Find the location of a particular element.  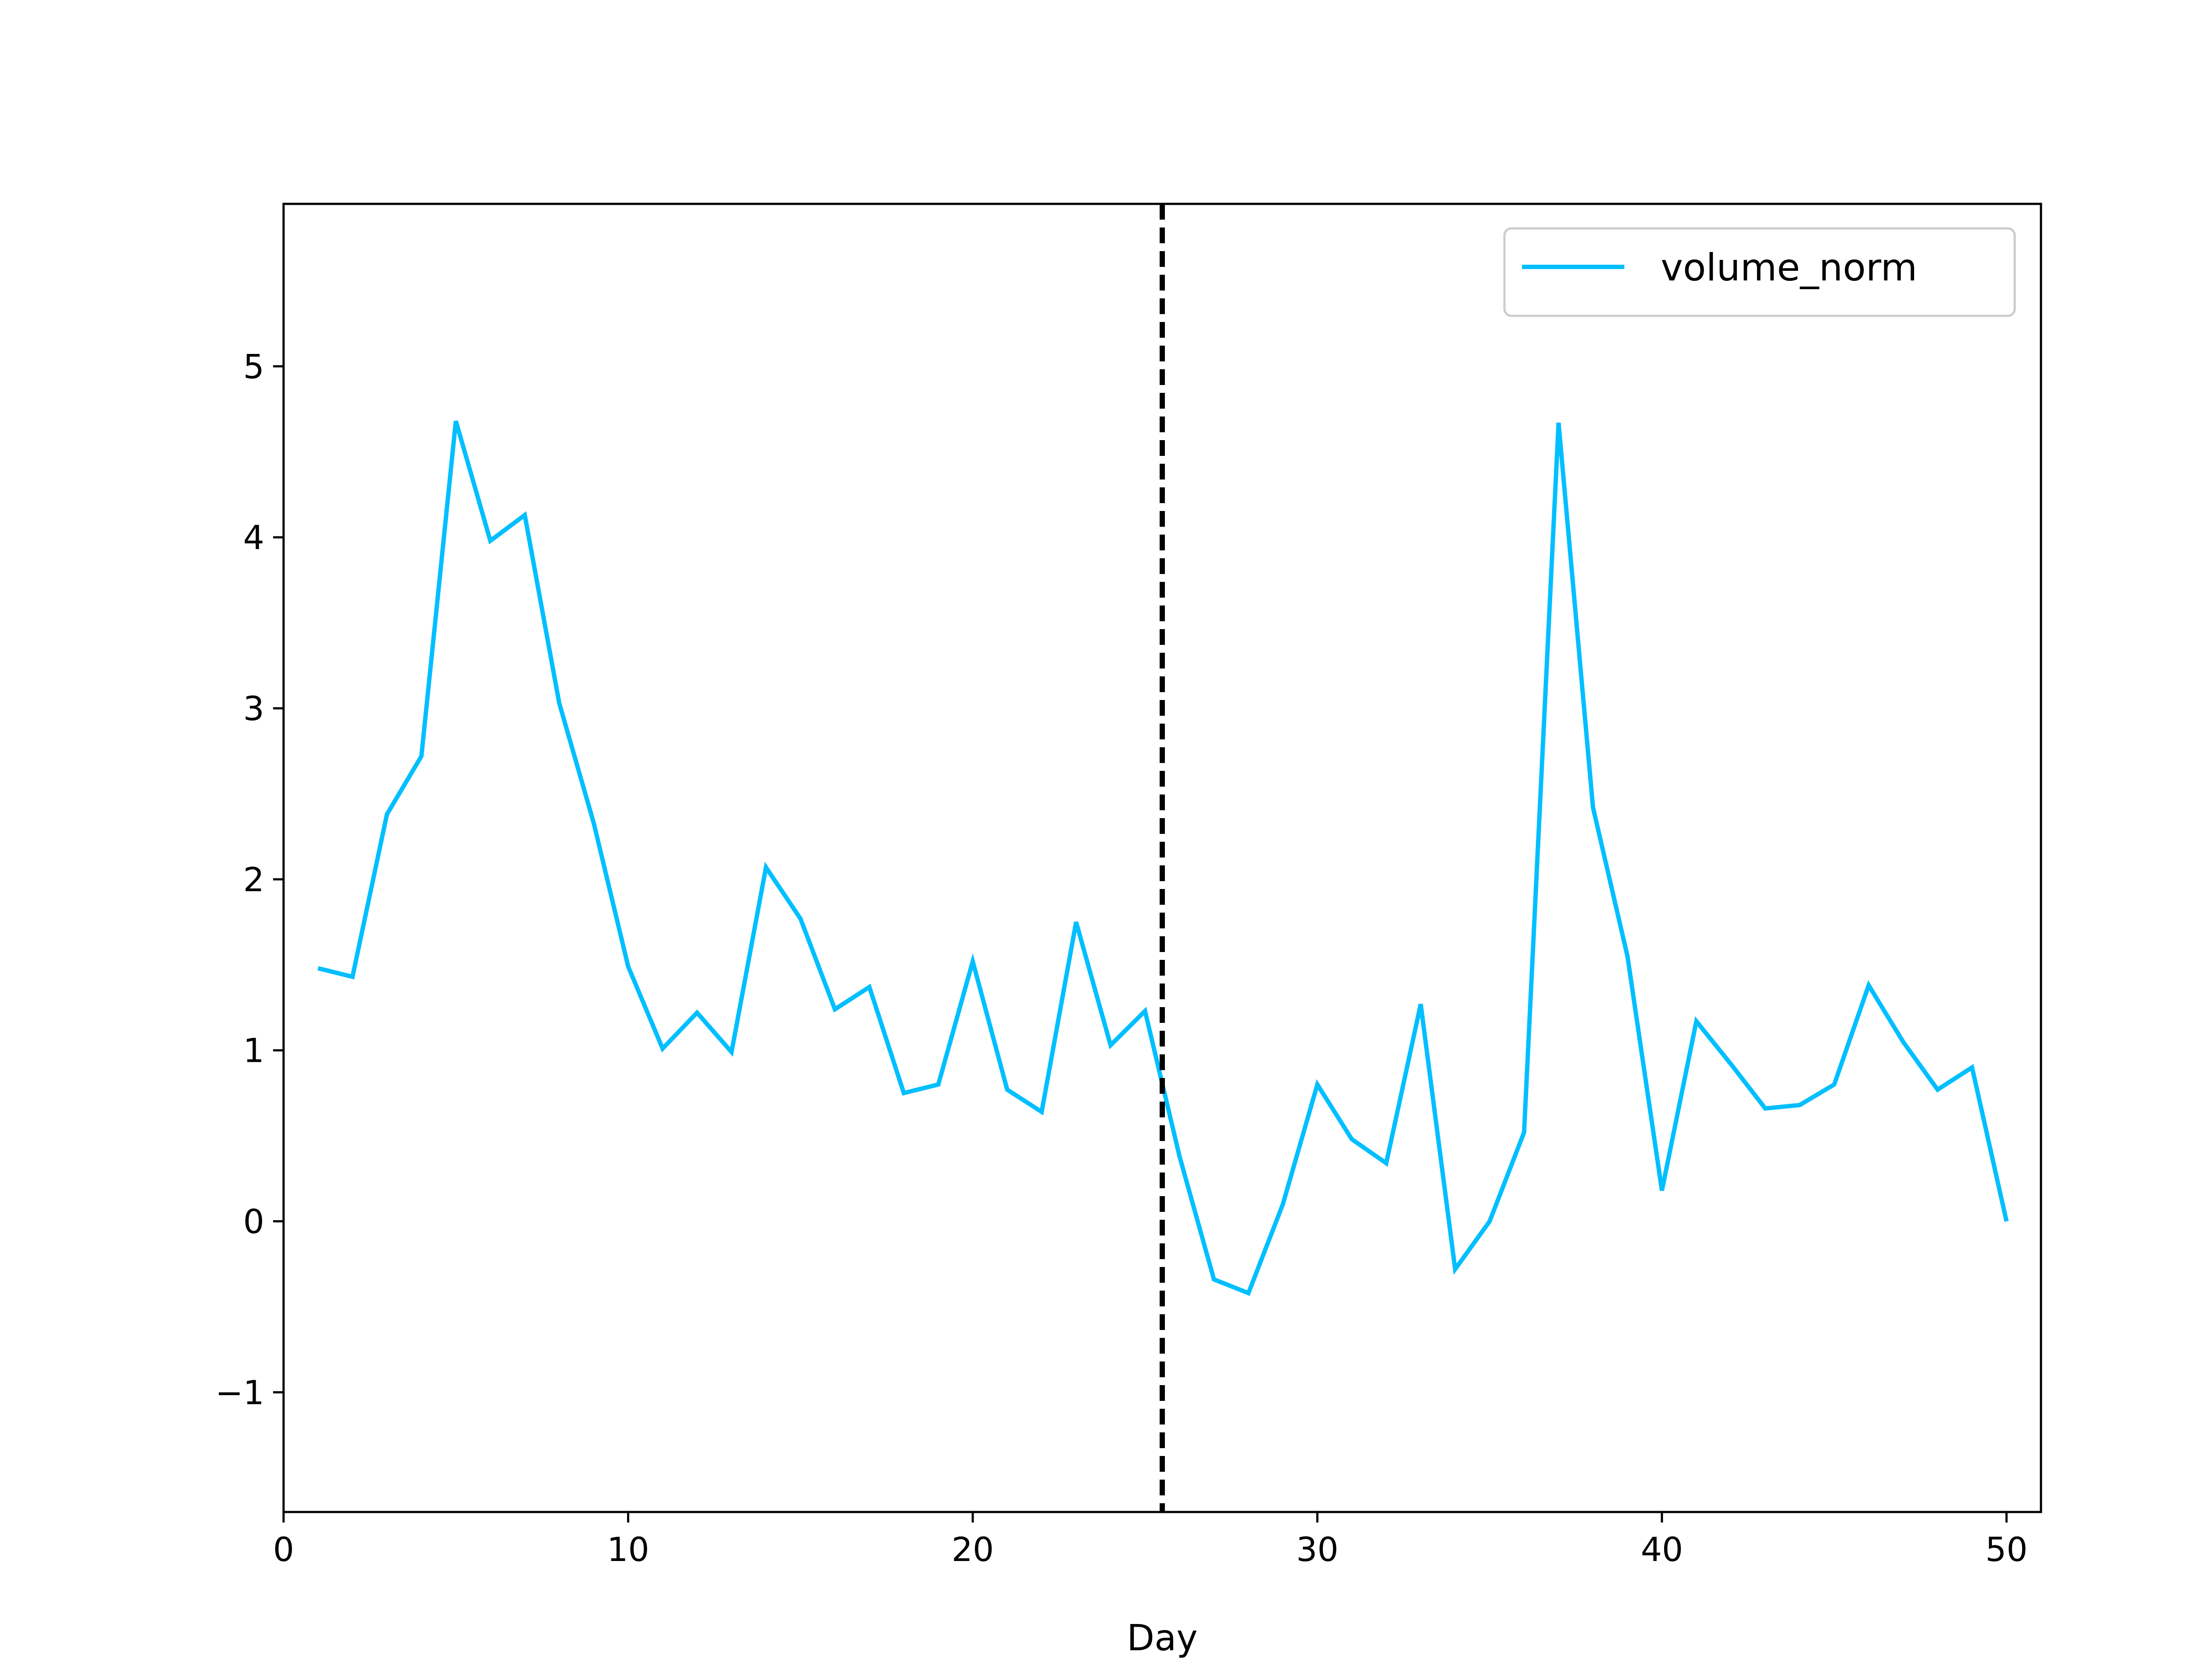

x-tick-label: 30 is located at coordinates (1317, 1549).